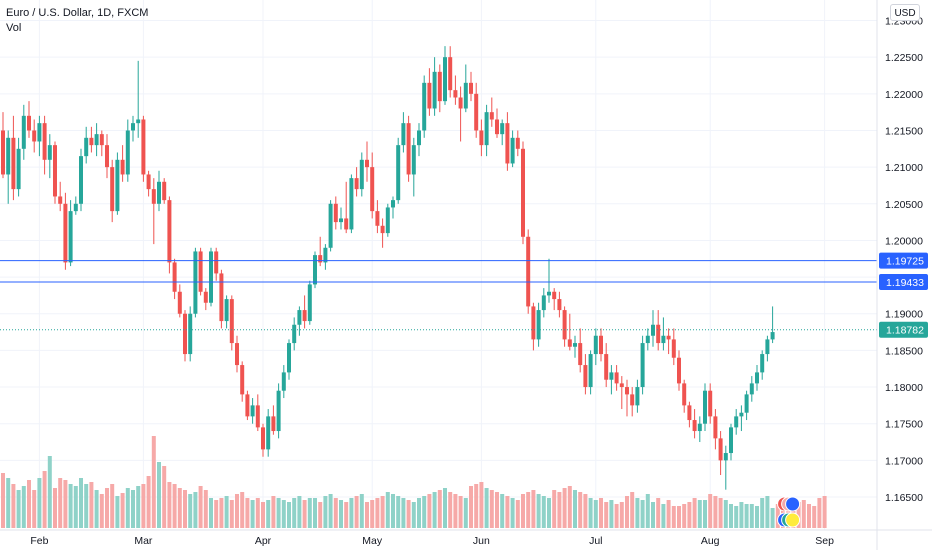 This screenshot has height=550, width=932. I want to click on last-price-badge, so click(903, 329).